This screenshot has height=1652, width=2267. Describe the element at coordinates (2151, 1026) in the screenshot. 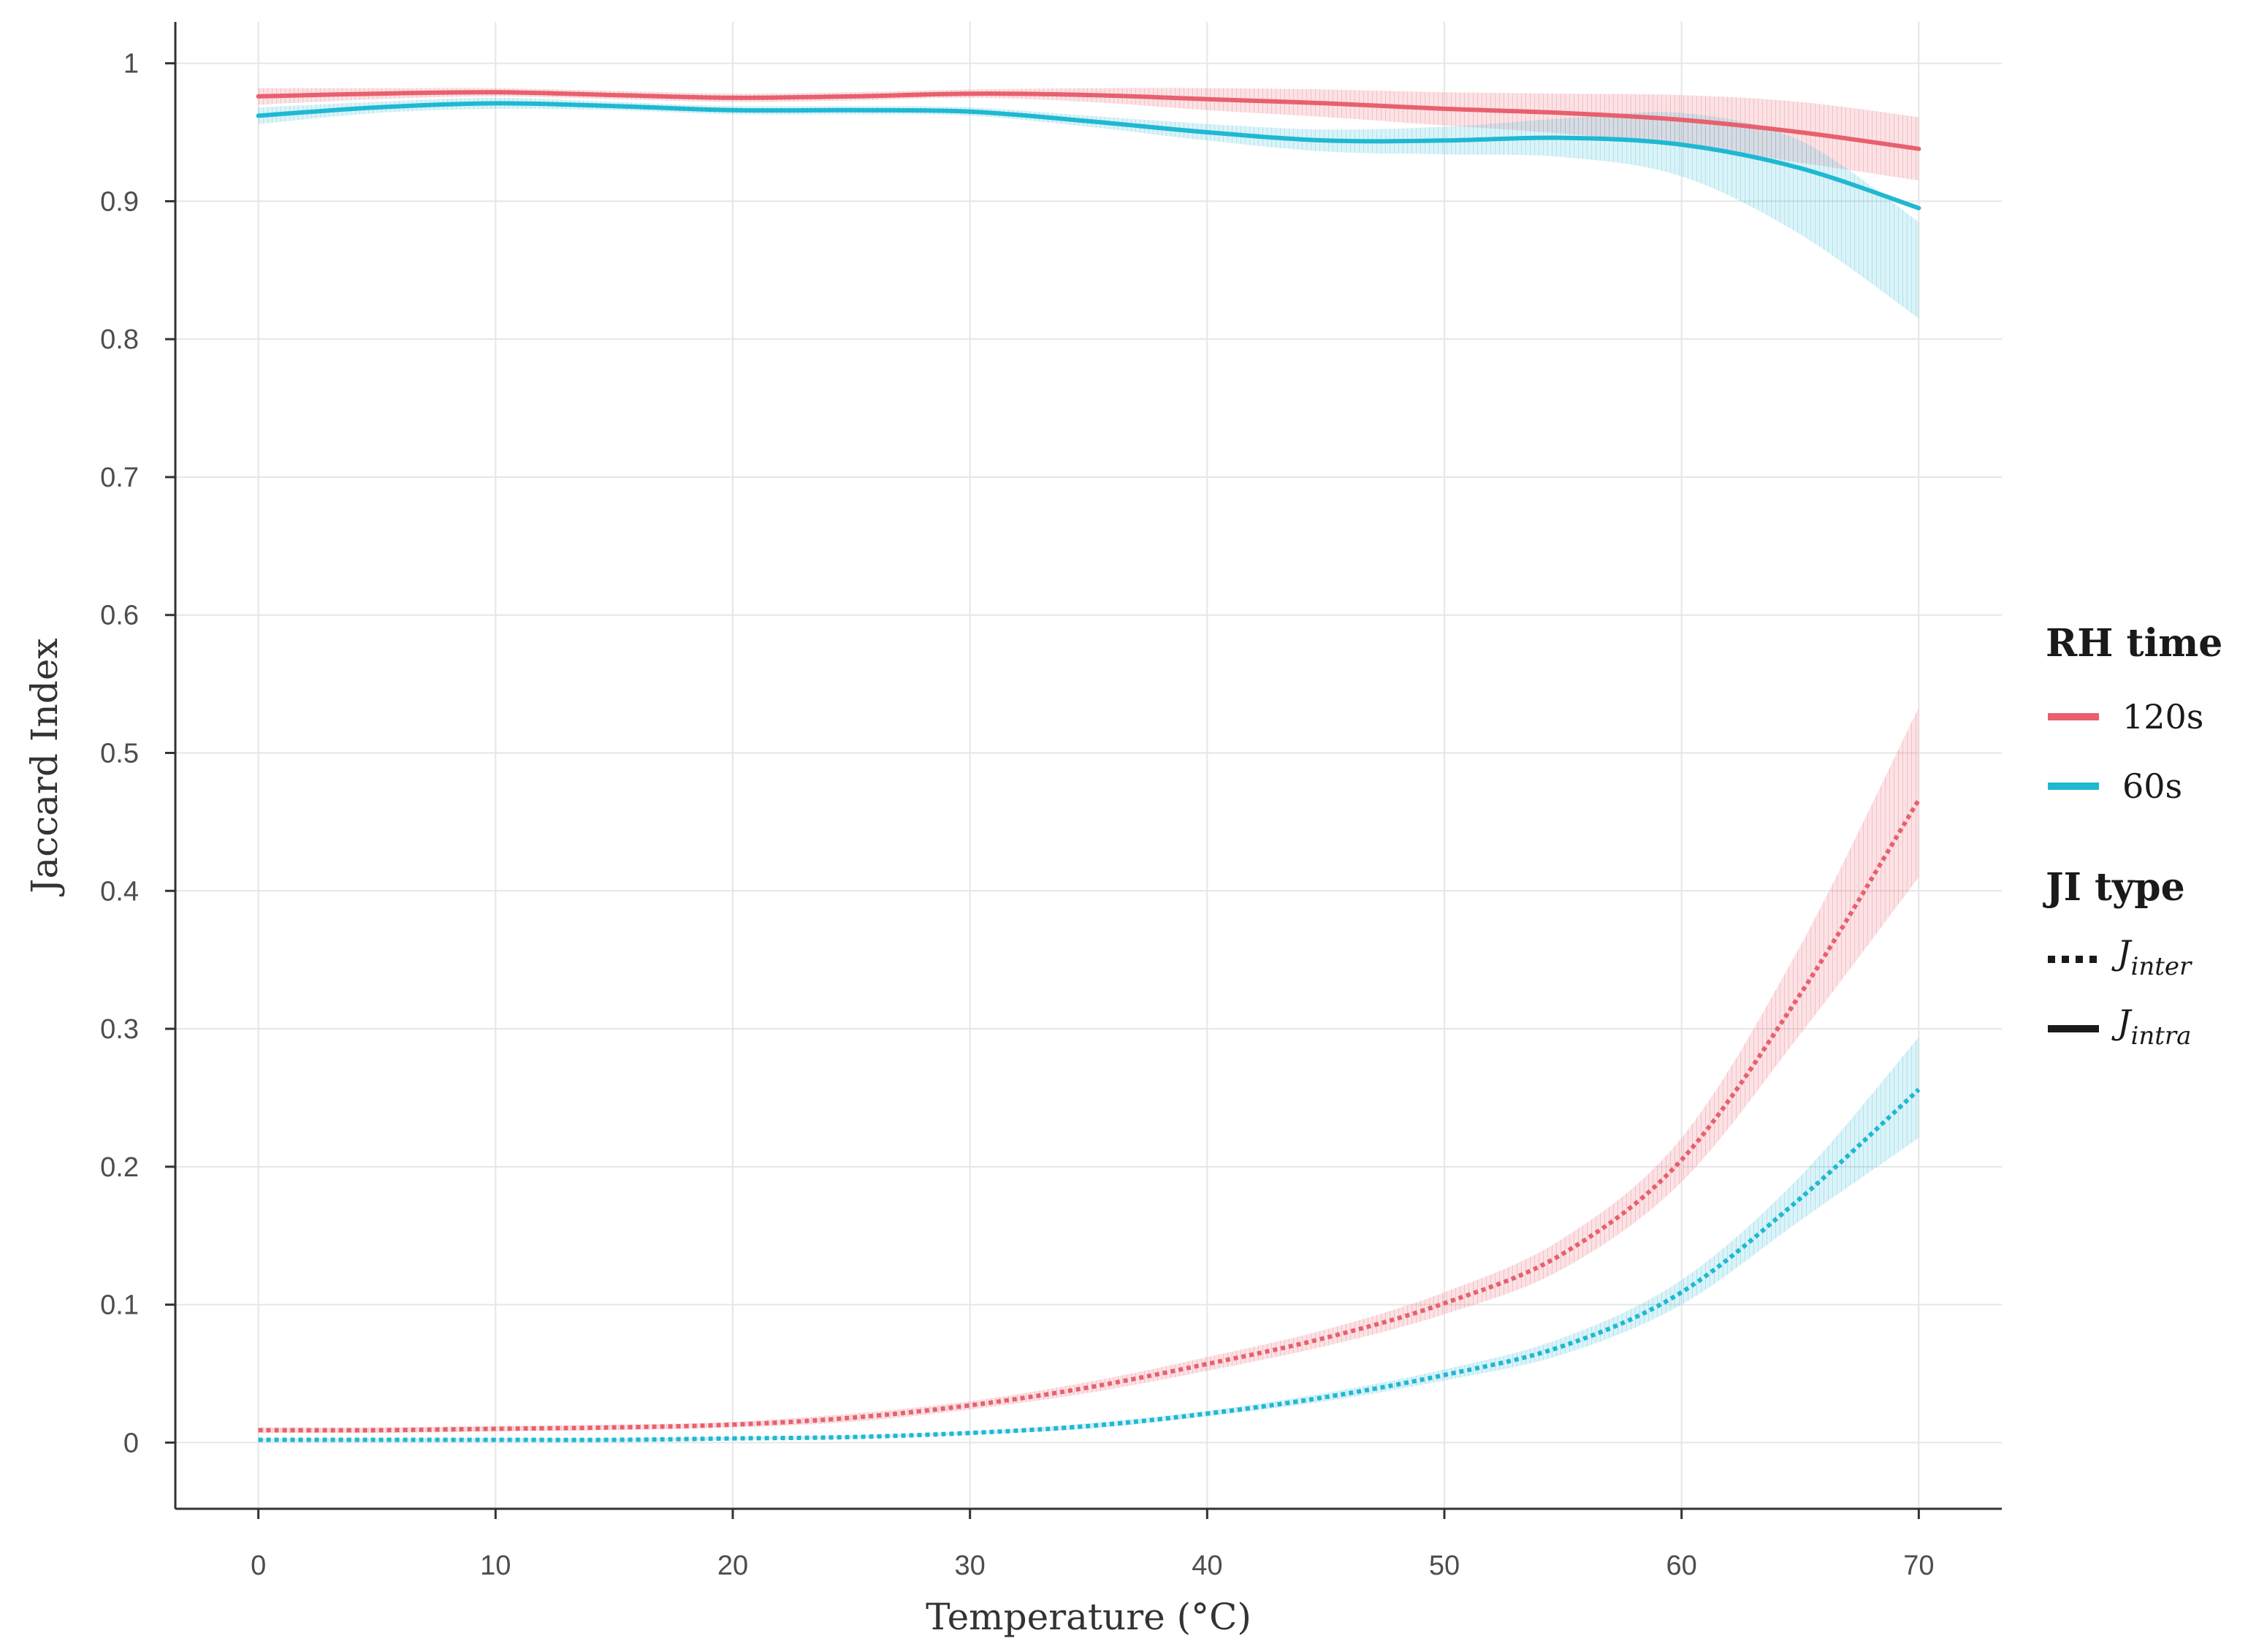

I see `legend-label-j-intra: Jintra` at that location.